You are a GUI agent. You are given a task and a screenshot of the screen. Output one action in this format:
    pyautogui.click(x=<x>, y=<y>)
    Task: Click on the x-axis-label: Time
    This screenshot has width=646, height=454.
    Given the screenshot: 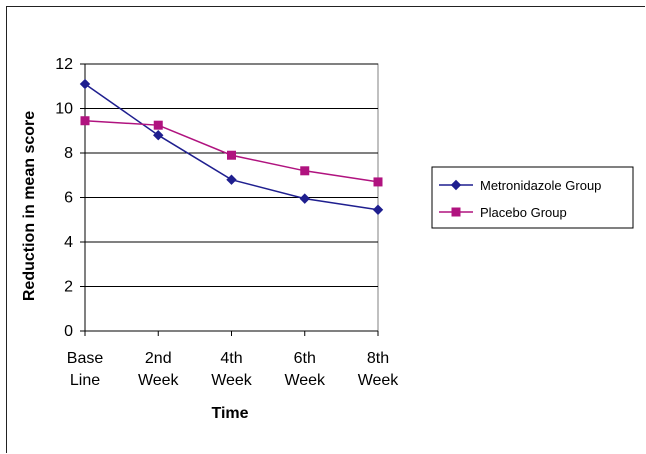 What is the action you would take?
    pyautogui.click(x=229, y=413)
    